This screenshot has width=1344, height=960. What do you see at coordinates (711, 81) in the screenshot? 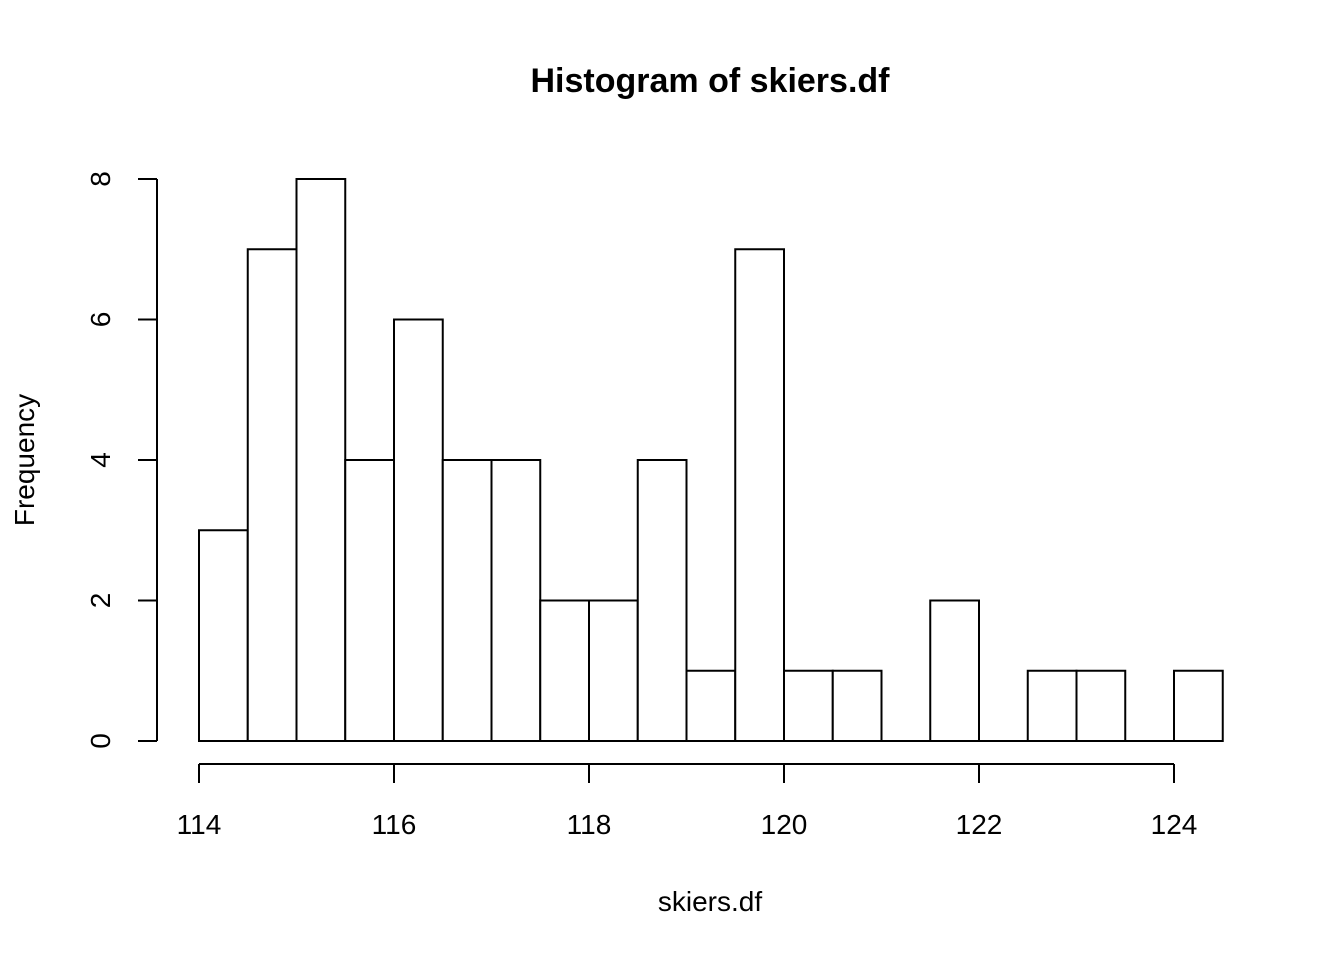
I see `chart-title: Histogram of skiers.df` at bounding box center [711, 81].